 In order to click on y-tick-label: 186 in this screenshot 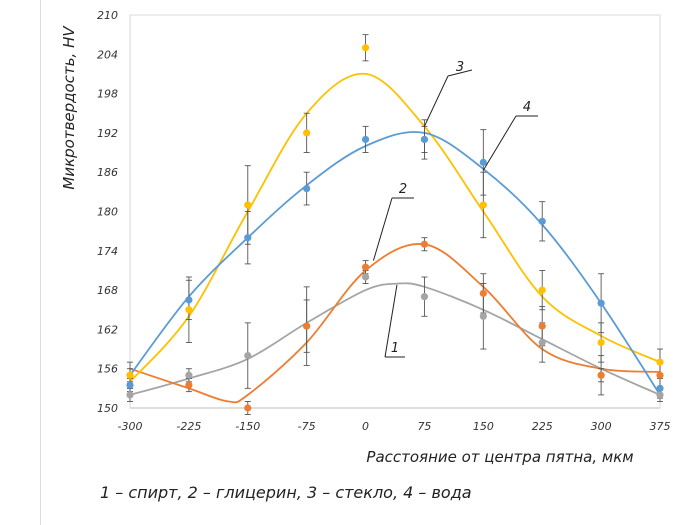, I will do `click(107, 172)`.